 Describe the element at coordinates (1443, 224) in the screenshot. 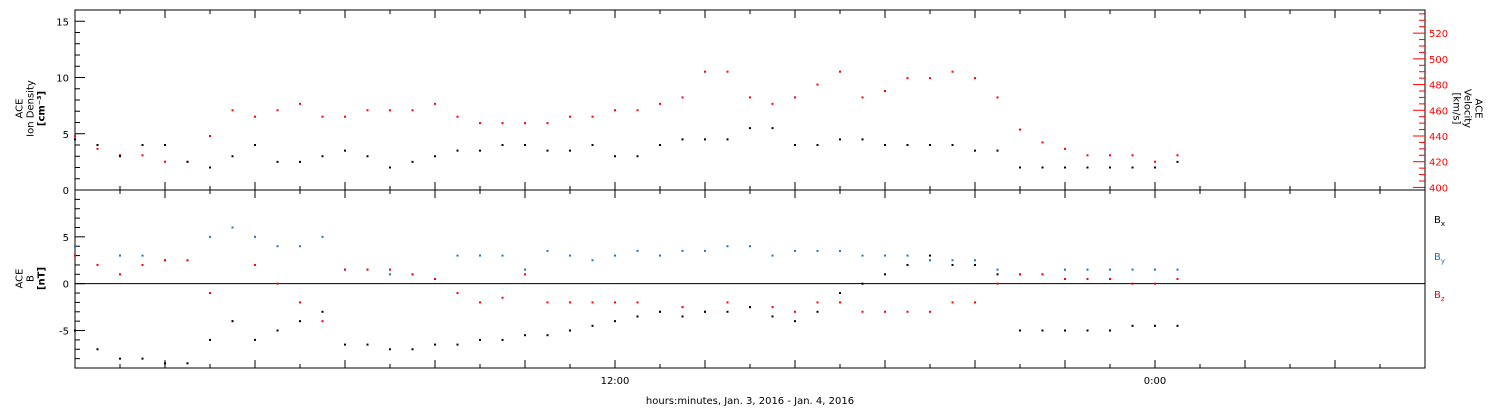

I see `legend-bx-sub: x` at that location.